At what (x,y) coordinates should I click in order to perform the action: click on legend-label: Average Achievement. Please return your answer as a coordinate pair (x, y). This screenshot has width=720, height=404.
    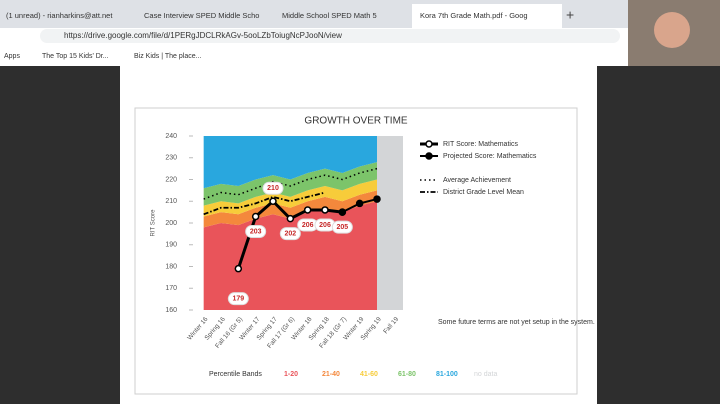
    Looking at the image, I should click on (477, 180).